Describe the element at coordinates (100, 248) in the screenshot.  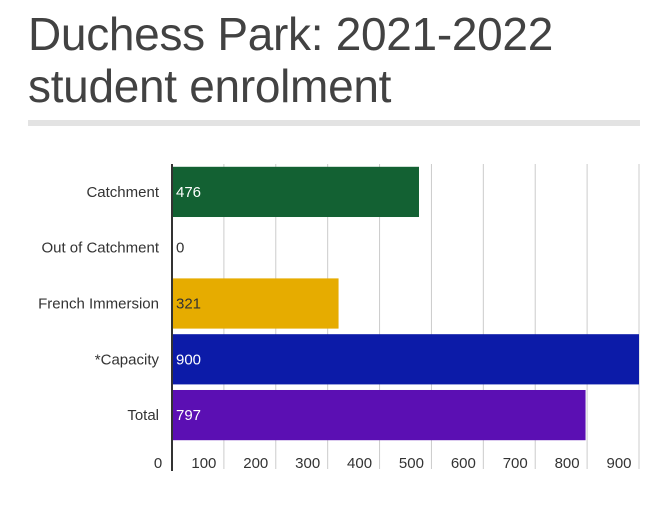
I see `category-label: Out of Catchment` at that location.